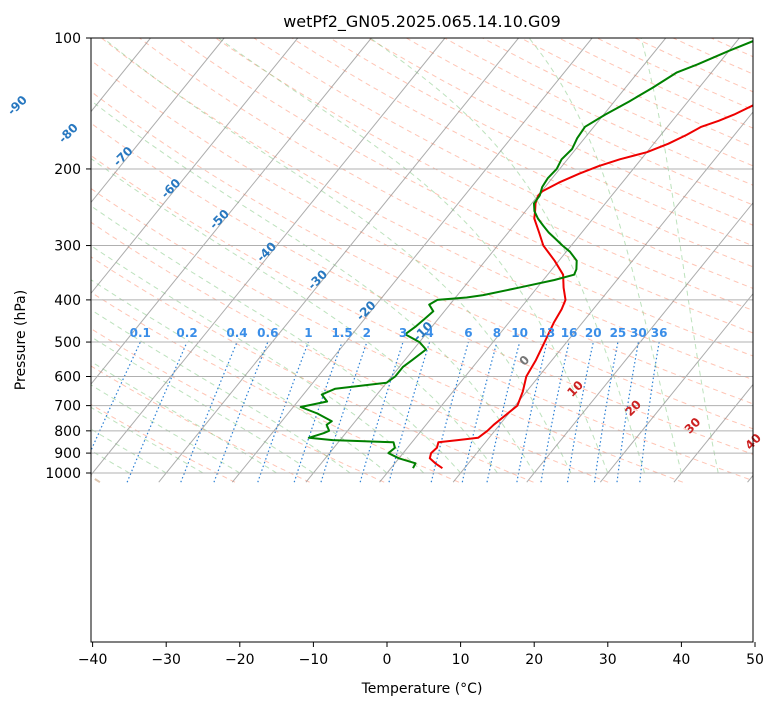 The width and height of the screenshot is (775, 708). Describe the element at coordinates (67, 377) in the screenshot. I see `y-tick-label: 600` at that location.